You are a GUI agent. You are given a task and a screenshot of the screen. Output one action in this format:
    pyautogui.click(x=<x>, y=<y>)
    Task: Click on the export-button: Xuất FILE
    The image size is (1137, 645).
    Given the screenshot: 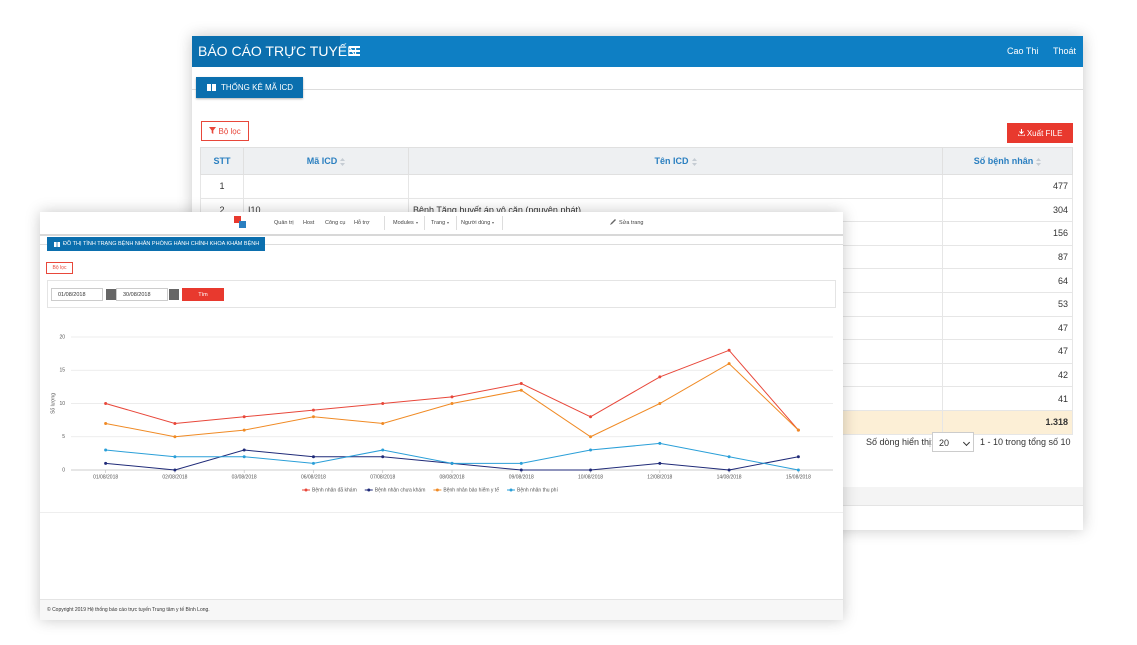 What is the action you would take?
    pyautogui.click(x=1040, y=133)
    